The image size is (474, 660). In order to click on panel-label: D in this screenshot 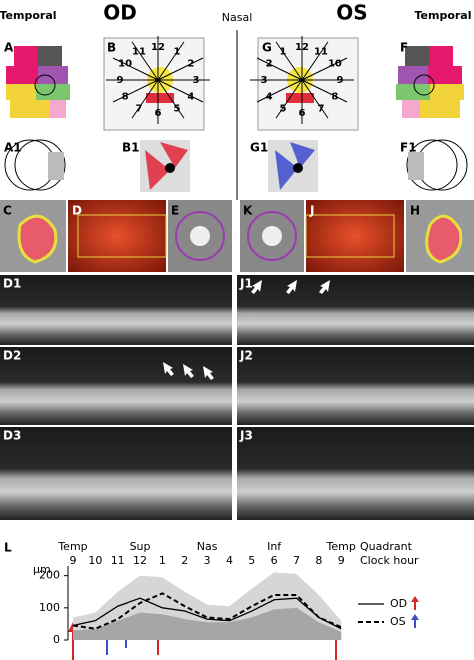, I will do `click(77, 211)`.